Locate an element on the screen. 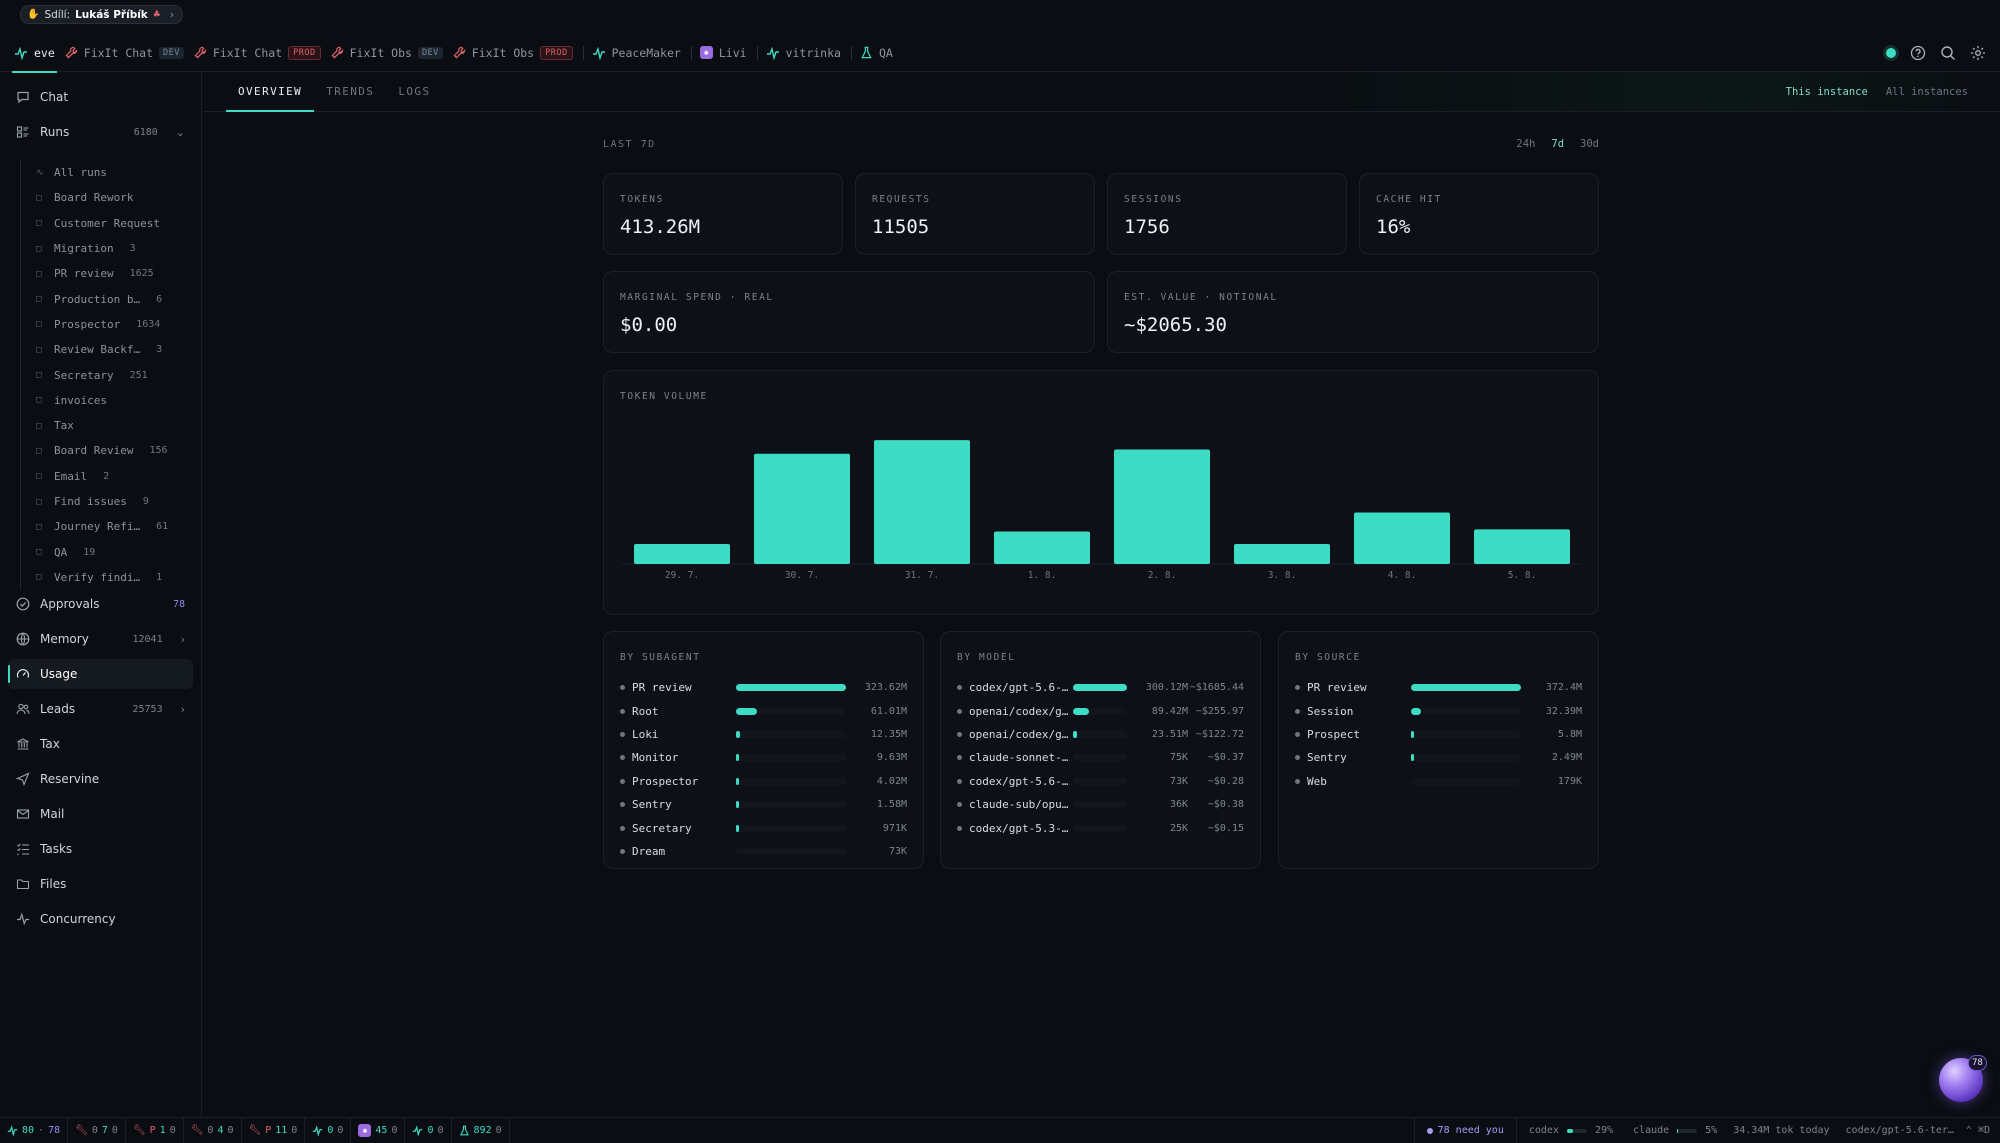 The image size is (2000, 1143). status-a: 892 is located at coordinates (482, 1130).